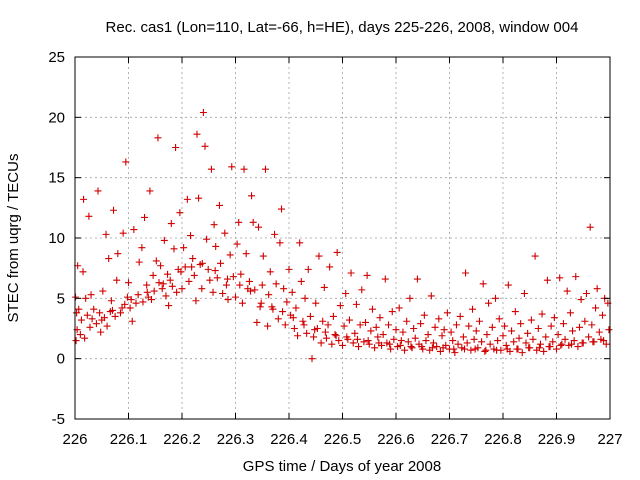  Describe the element at coordinates (609, 439) in the screenshot. I see `x-tick-label: 227` at that location.